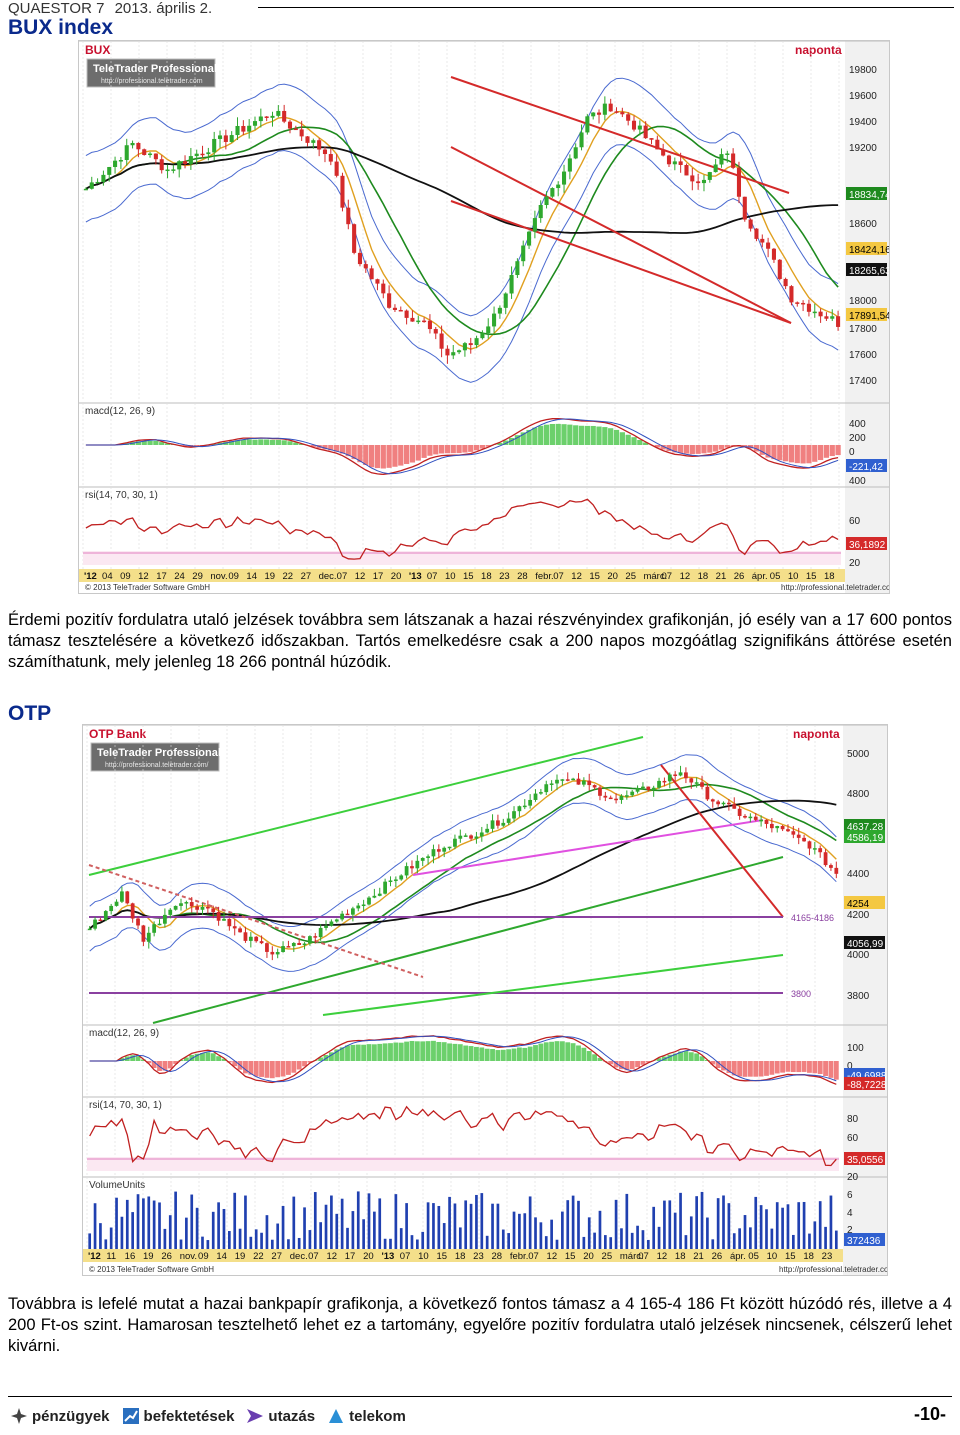  Describe the element at coordinates (607, 1256) in the screenshot. I see `date-tick-label: 25` at that location.